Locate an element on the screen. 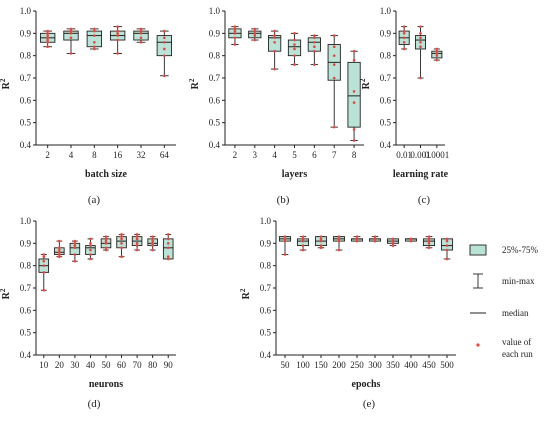 The image size is (550, 422). legend: 25%-75% min-max median value of each run is located at coordinates (503, 301).